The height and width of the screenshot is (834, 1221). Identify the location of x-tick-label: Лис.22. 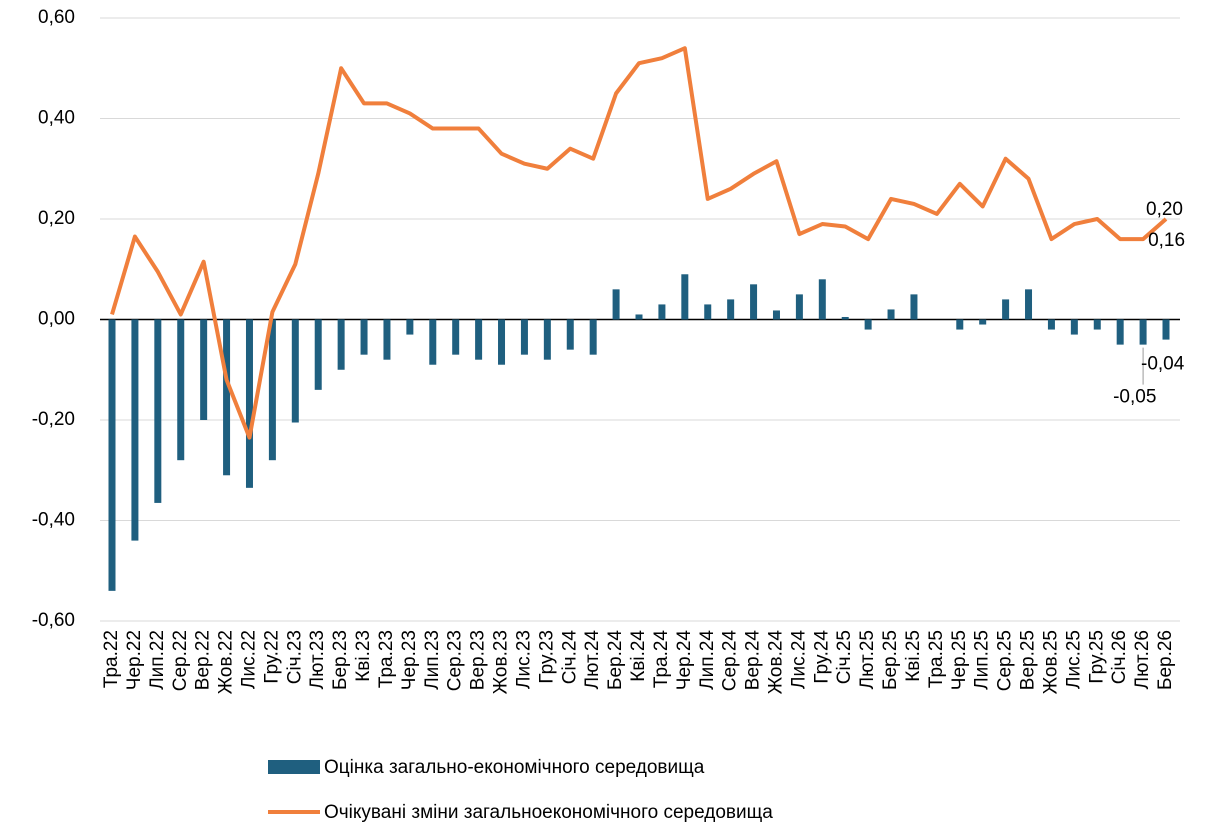
(248, 659).